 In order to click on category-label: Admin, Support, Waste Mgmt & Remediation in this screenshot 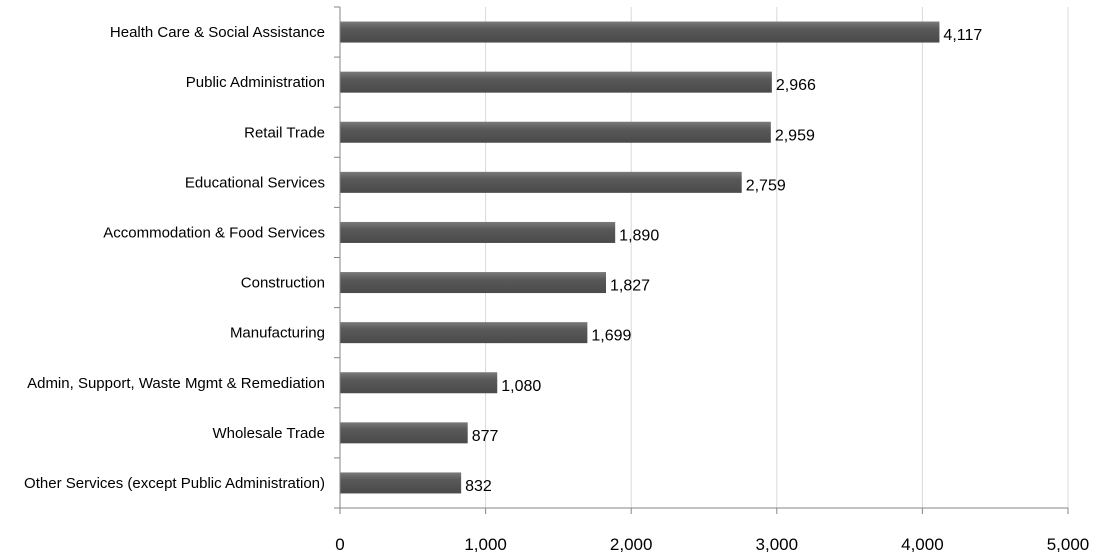, I will do `click(176, 383)`.